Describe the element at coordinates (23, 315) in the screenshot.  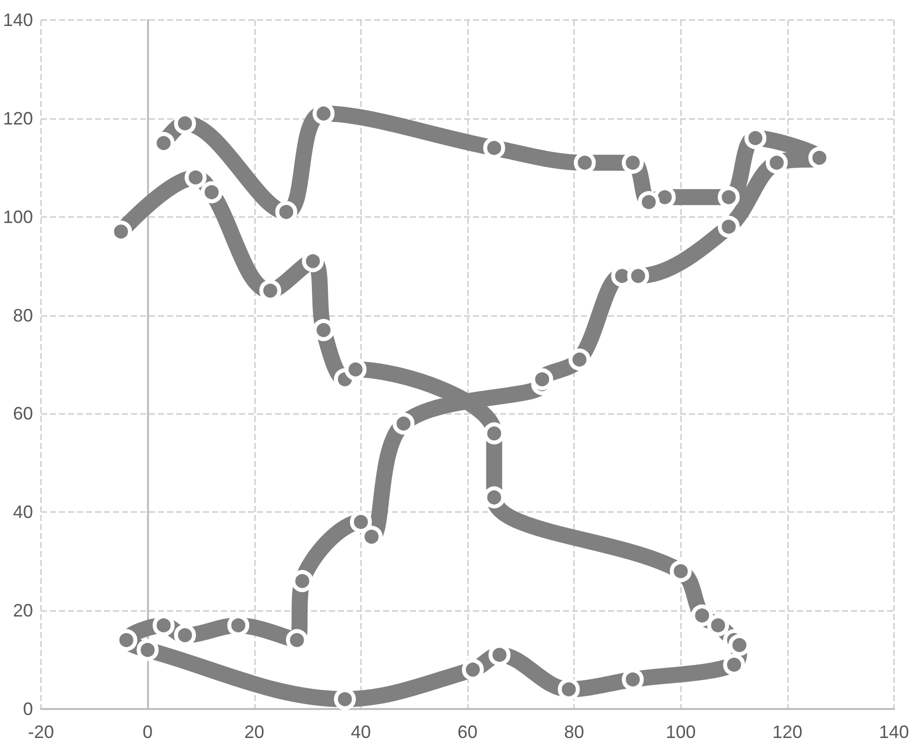
I see `y-tick-label: 80` at that location.